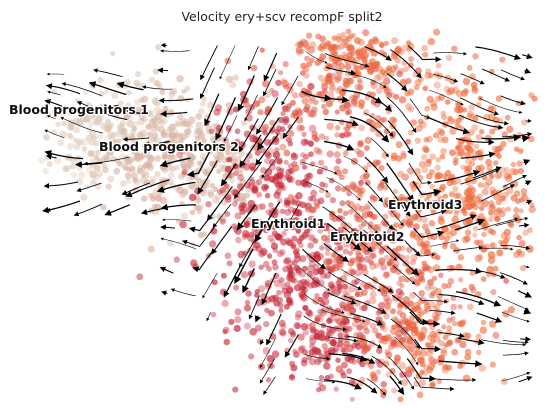 The height and width of the screenshot is (408, 547). Describe the element at coordinates (281, 16) in the screenshot. I see `chart-title: Velocity ery+scv recompF split2` at that location.